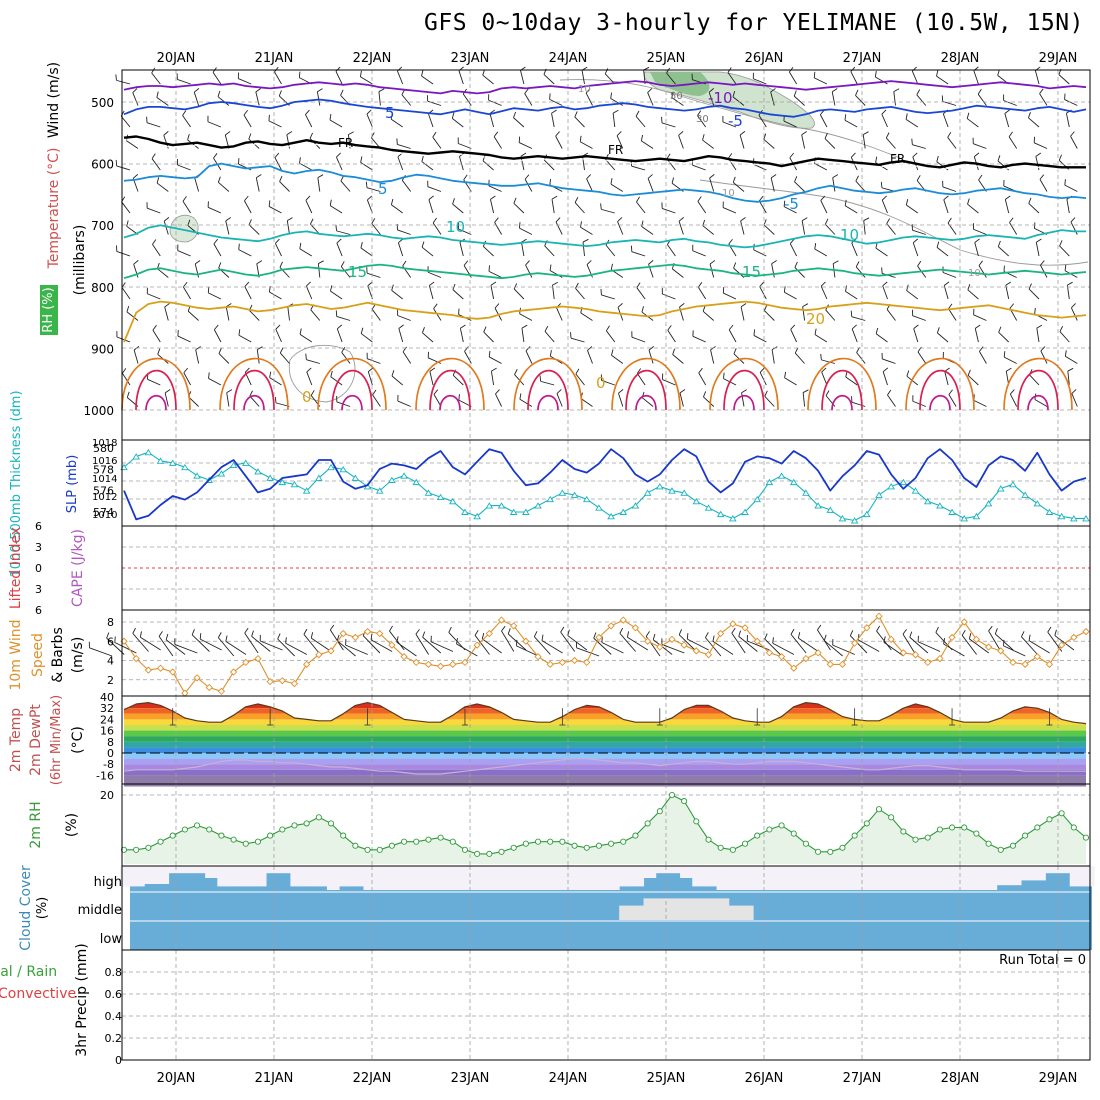 The image size is (1100, 1100). Describe the element at coordinates (605, 722) in the screenshot. I see `temperature-band` at that location.